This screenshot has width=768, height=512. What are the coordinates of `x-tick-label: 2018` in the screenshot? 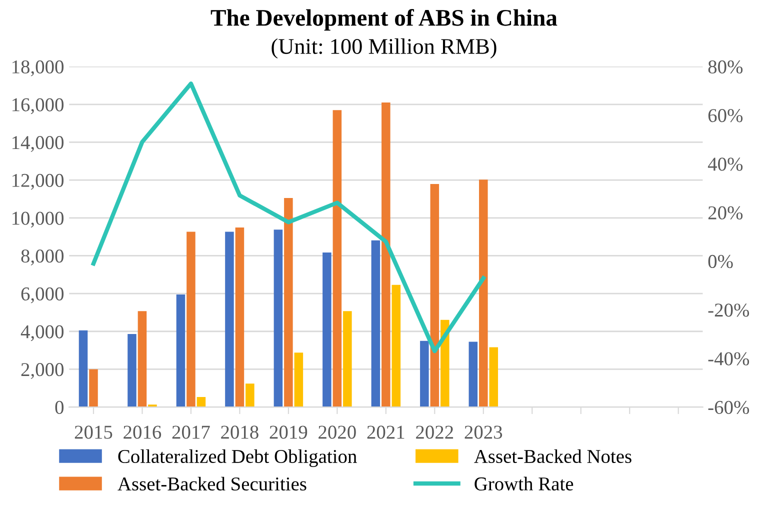 It's located at (239, 432).